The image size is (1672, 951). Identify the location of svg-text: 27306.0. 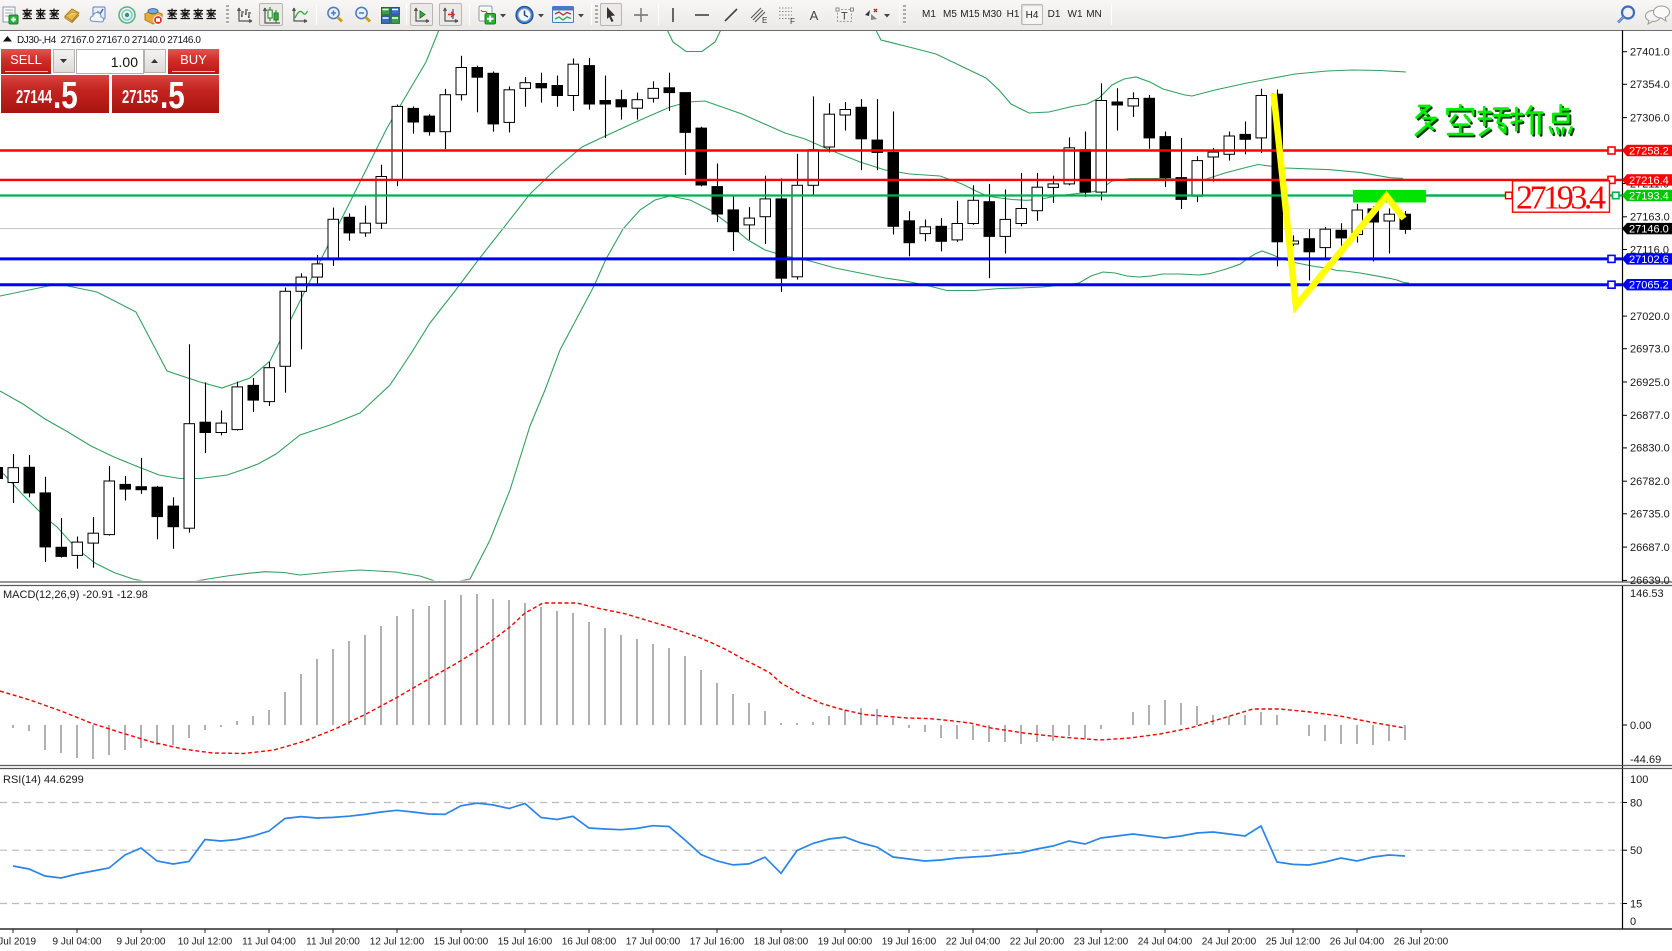
(1650, 118).